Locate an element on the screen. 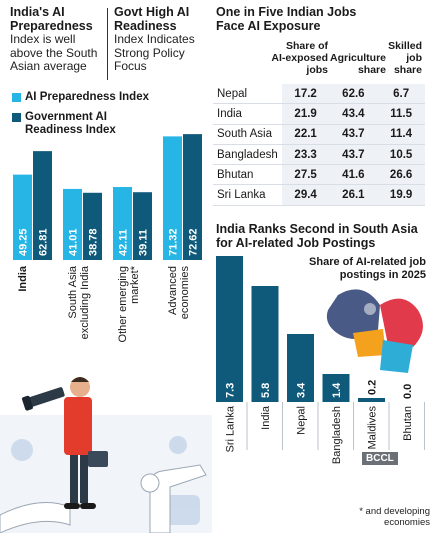 The image size is (439, 533). legend-label-preparedness: AI Preparedness Index is located at coordinates (87, 97).